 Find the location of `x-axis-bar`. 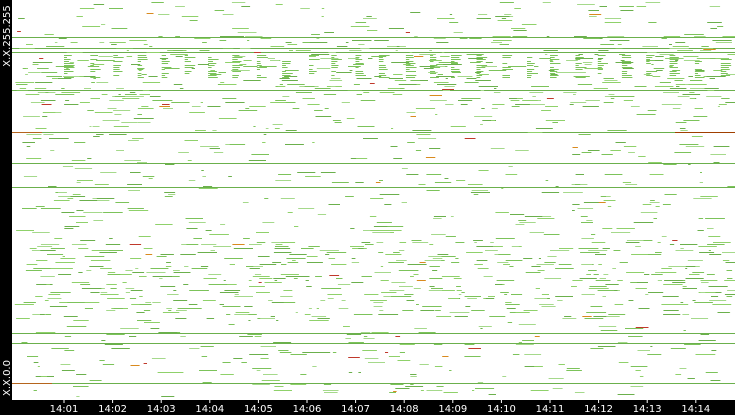

x-axis-bar is located at coordinates (367, 407).